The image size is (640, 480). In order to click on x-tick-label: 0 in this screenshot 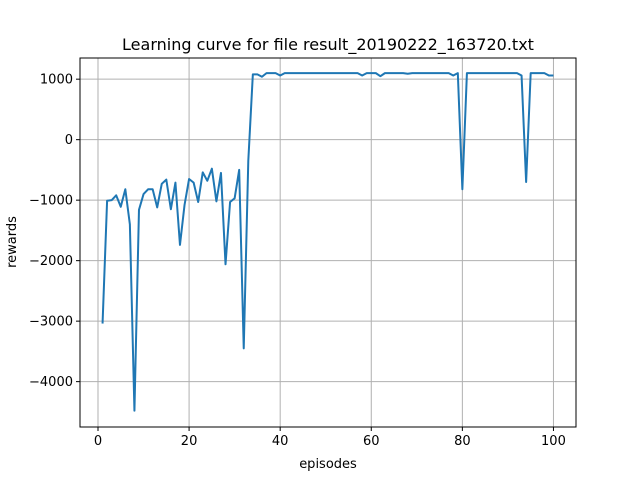, I will do `click(98, 441)`.